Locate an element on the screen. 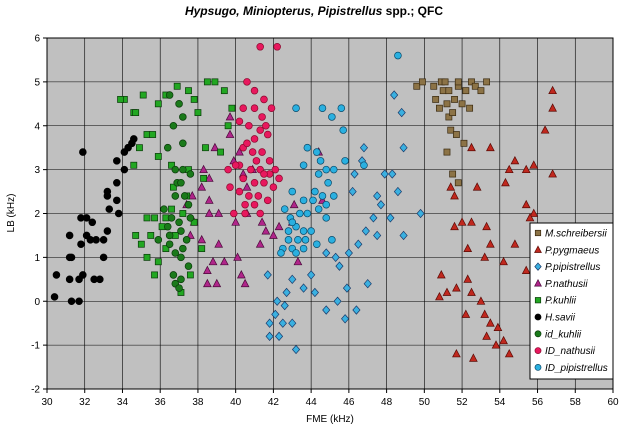 Image resolution: width=640 pixels, height=434 pixels. x-tick-label: 42 is located at coordinates (274, 402).